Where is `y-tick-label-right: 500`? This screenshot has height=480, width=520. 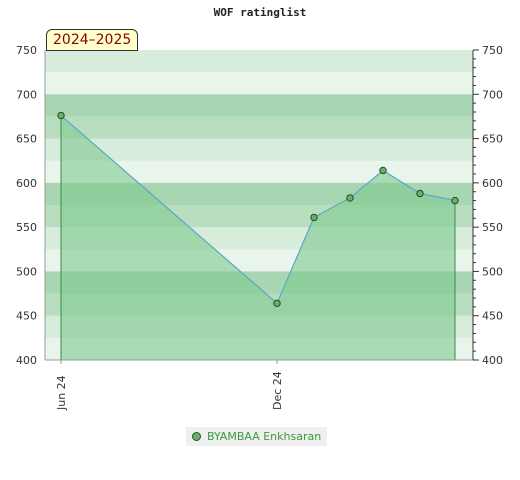
y-tick-label-right: 500 is located at coordinates (492, 271).